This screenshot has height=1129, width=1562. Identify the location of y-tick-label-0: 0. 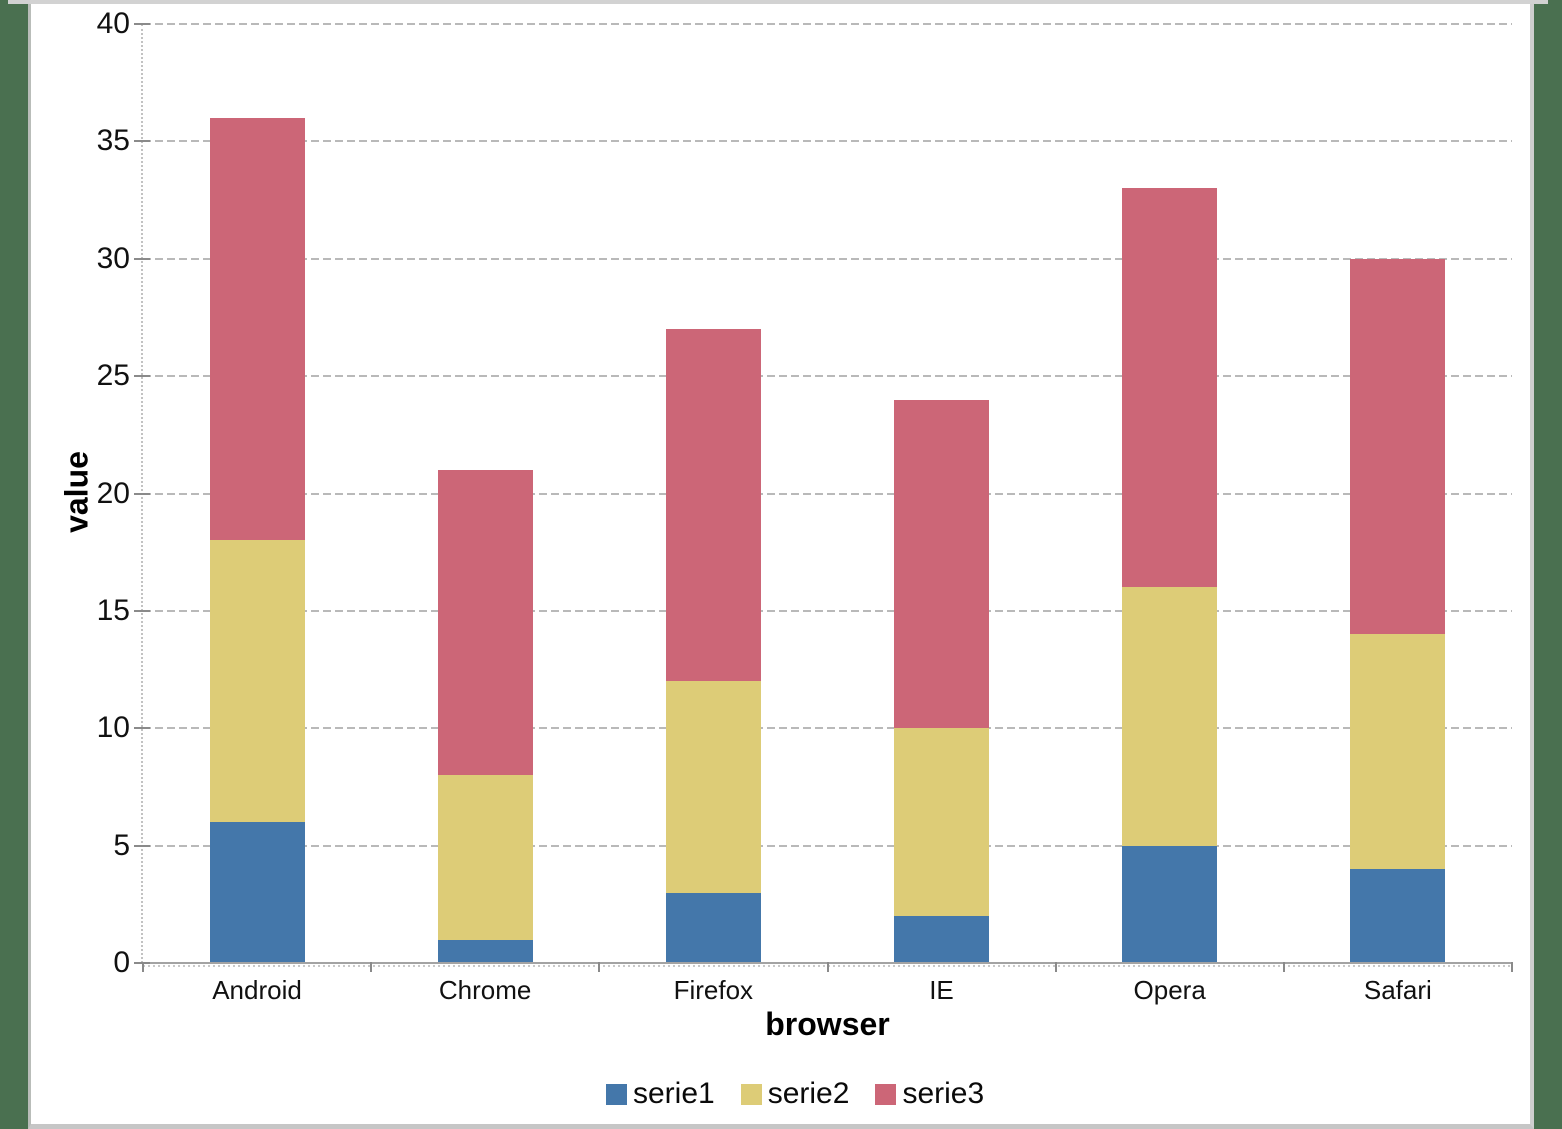
(121, 962).